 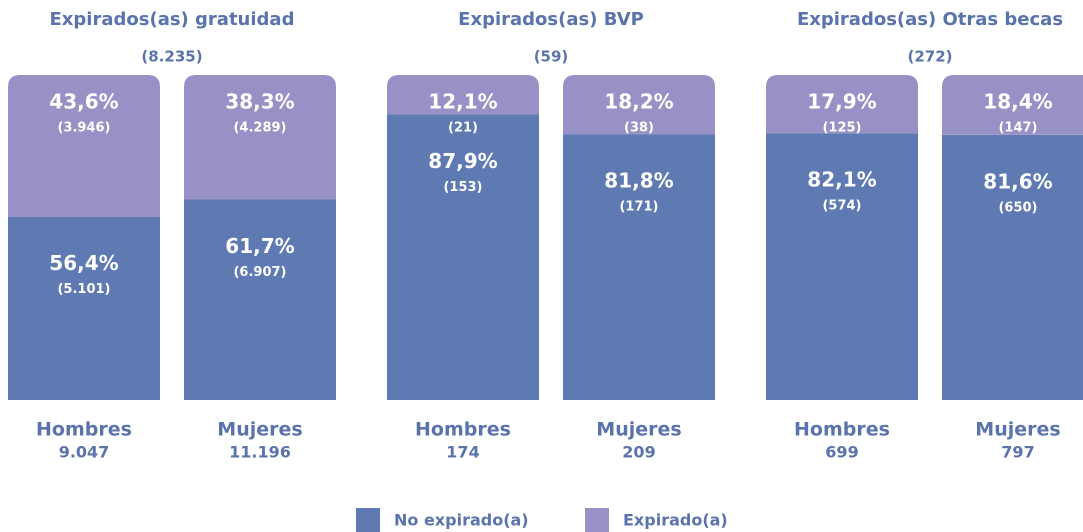 What do you see at coordinates (259, 128) in the screenshot?
I see `count-label: (4.289)` at bounding box center [259, 128].